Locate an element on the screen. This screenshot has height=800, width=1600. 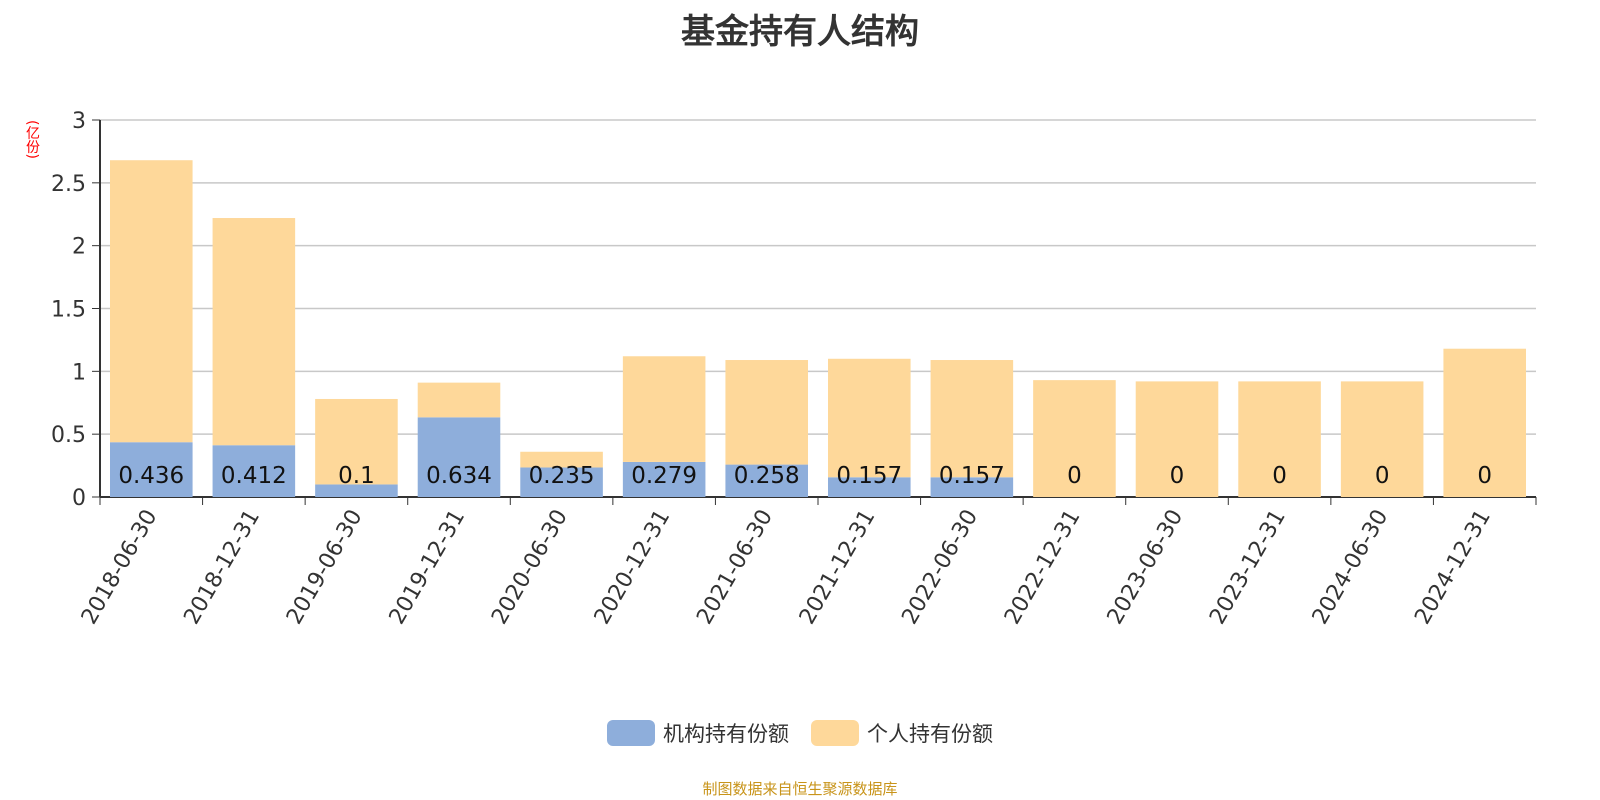
data-label: 0.412 is located at coordinates (254, 476).